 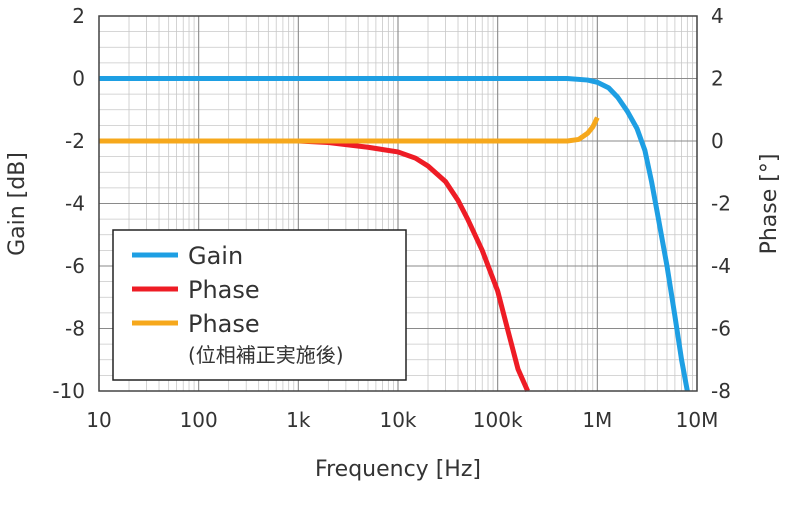 What do you see at coordinates (75, 266) in the screenshot?
I see `y-left-tick-label: -6` at bounding box center [75, 266].